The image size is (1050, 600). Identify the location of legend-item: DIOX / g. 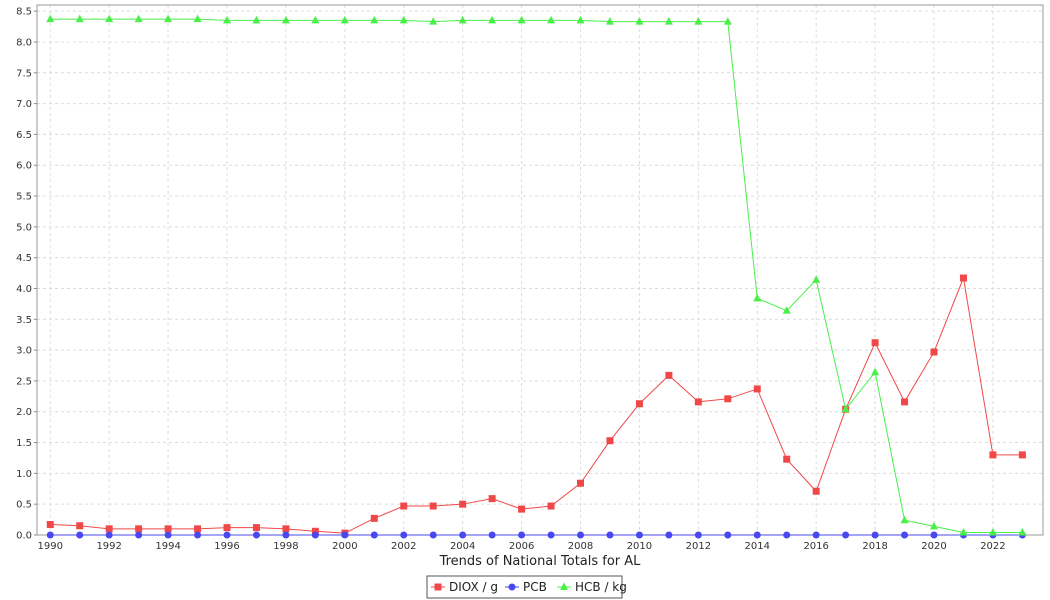
(464, 587).